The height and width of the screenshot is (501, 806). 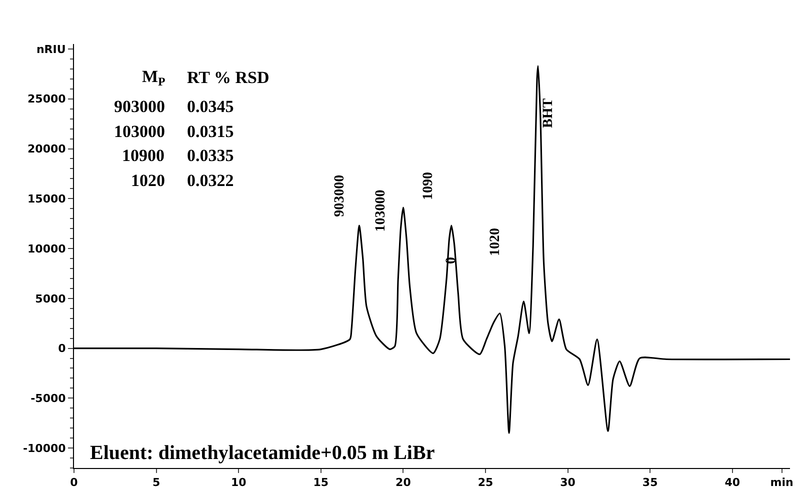 What do you see at coordinates (47, 149) in the screenshot?
I see `y-tick-label: 20000` at bounding box center [47, 149].